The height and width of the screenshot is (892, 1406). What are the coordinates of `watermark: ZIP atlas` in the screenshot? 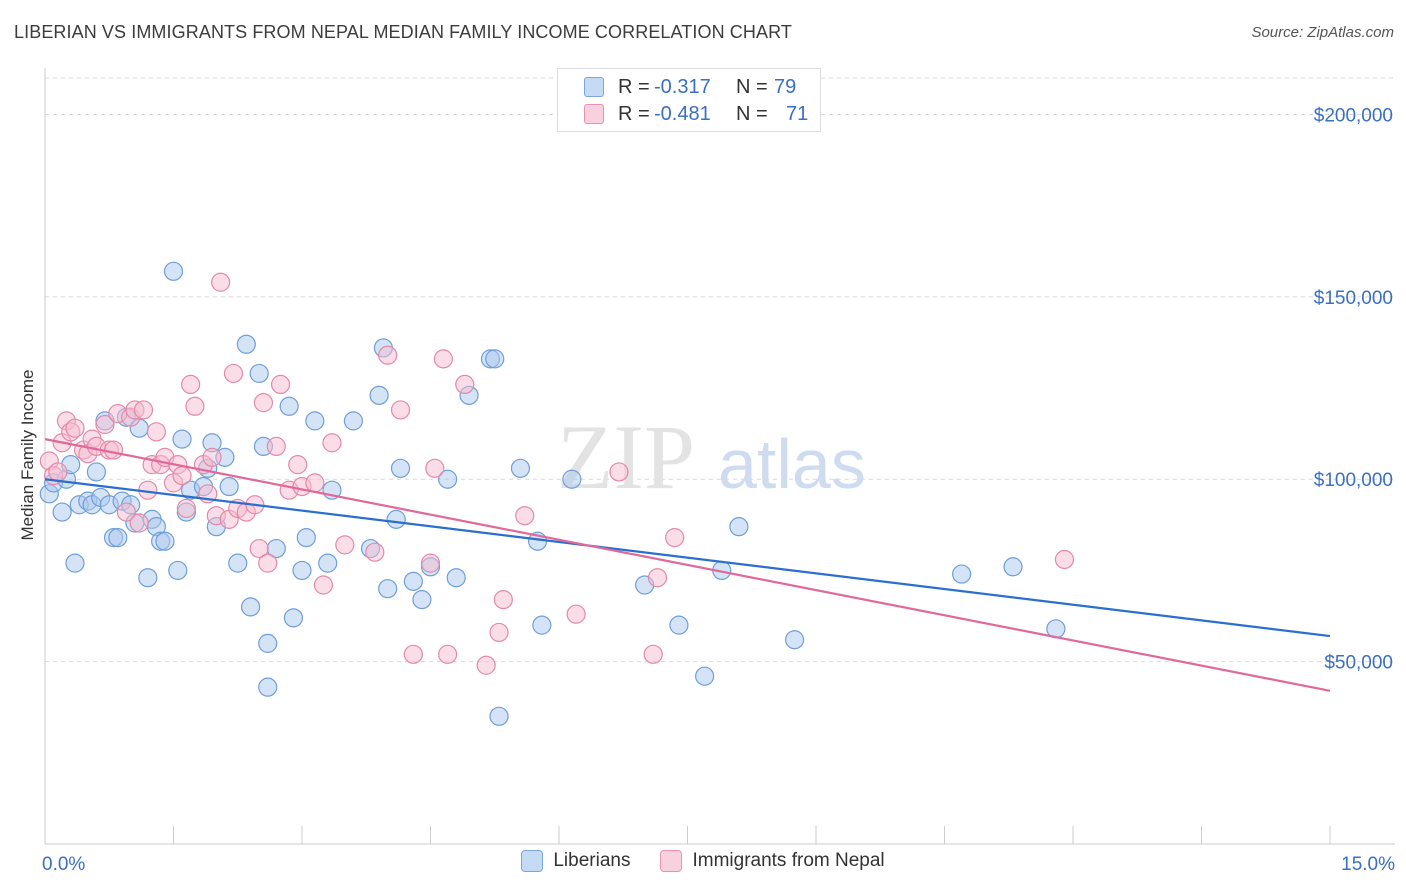 It's located at (711, 457).